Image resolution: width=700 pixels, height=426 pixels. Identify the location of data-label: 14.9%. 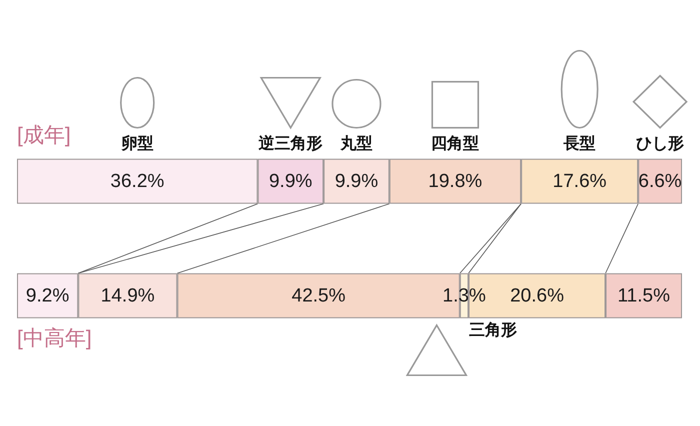
(127, 295).